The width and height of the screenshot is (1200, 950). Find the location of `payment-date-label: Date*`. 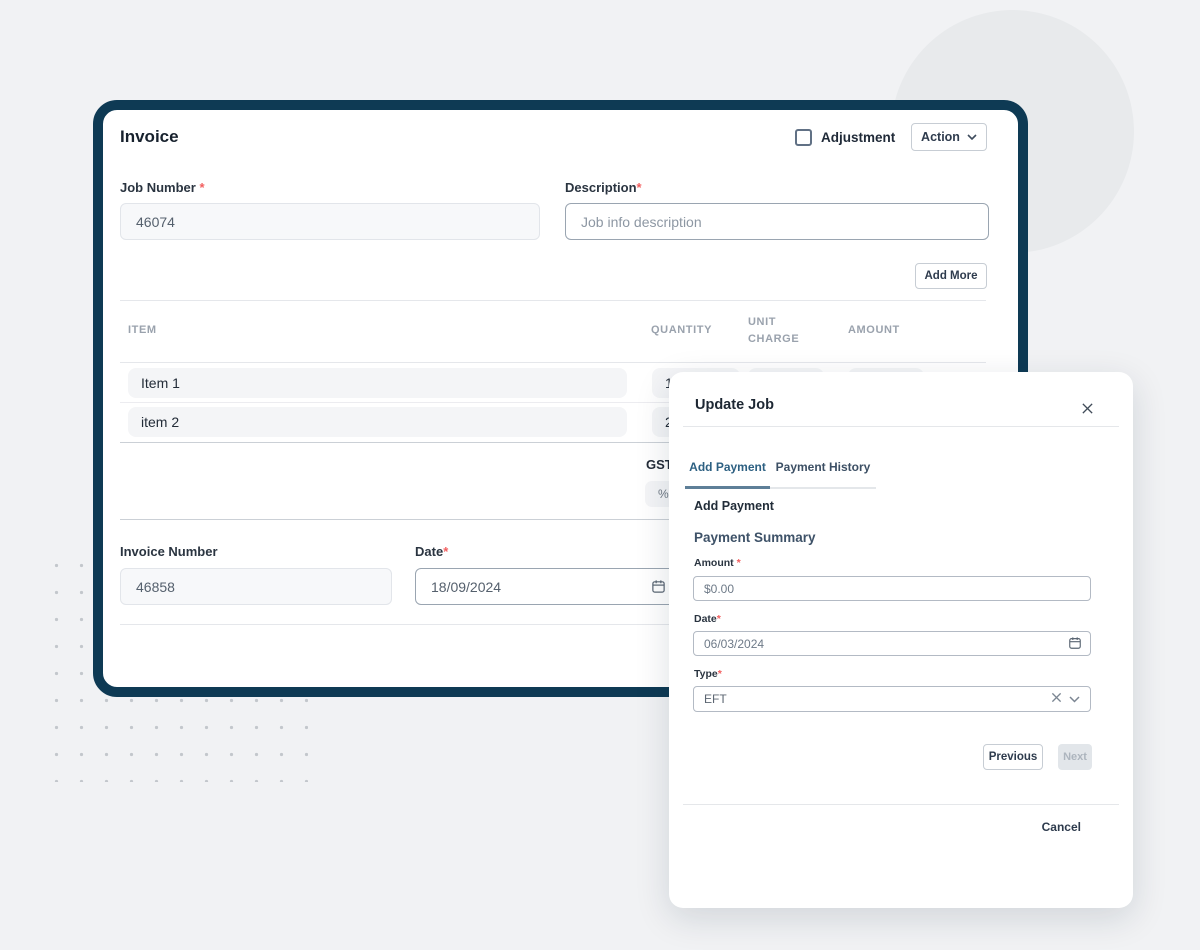

payment-date-label: Date* is located at coordinates (707, 619).